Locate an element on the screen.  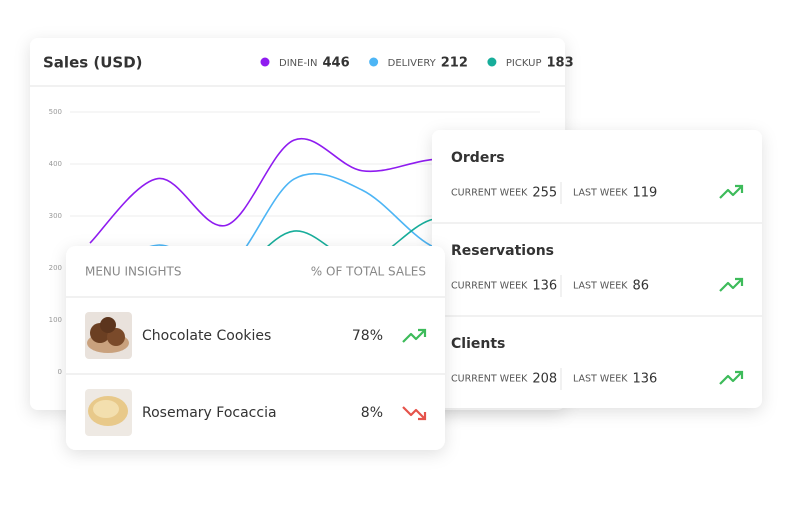
legend-total: 446 is located at coordinates (336, 63).